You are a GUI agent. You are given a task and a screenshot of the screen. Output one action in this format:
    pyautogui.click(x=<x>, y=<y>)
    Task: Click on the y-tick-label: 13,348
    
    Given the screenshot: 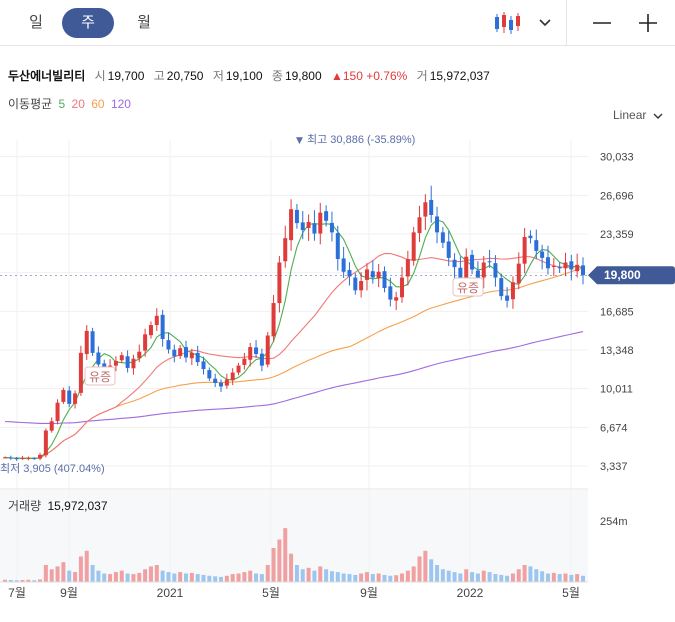 What is the action you would take?
    pyautogui.click(x=617, y=351)
    